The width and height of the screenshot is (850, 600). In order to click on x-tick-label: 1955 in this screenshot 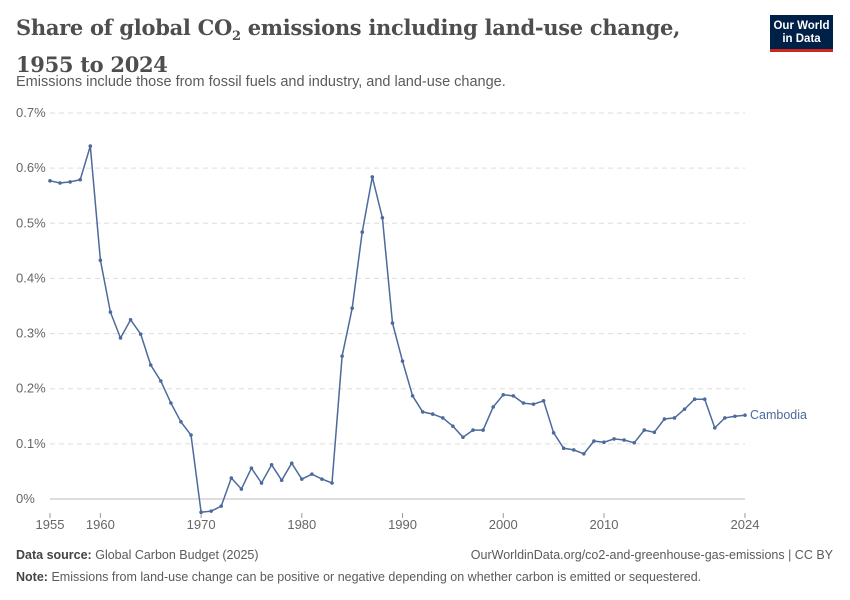, I will do `click(50, 524)`.